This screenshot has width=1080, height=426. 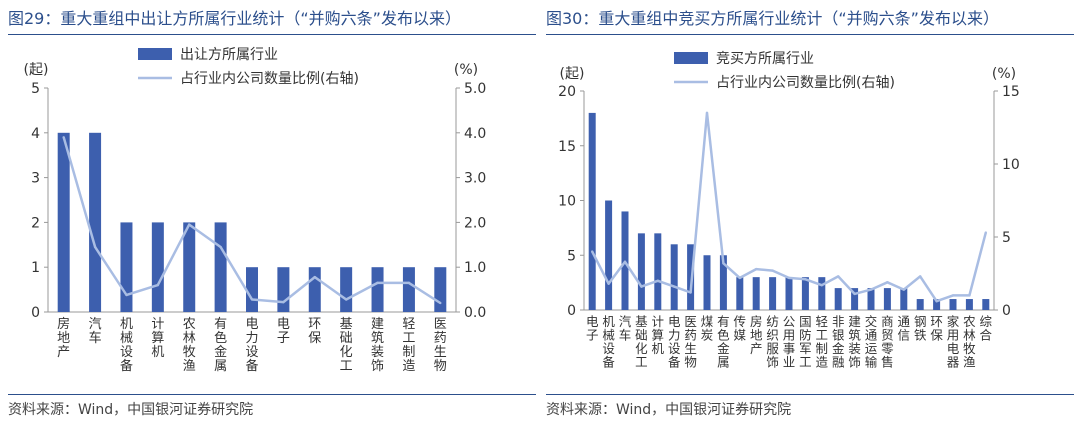 I want to click on source-note-fig30: 资料来源：Wind，中国银河证券研究院, so click(x=669, y=410).